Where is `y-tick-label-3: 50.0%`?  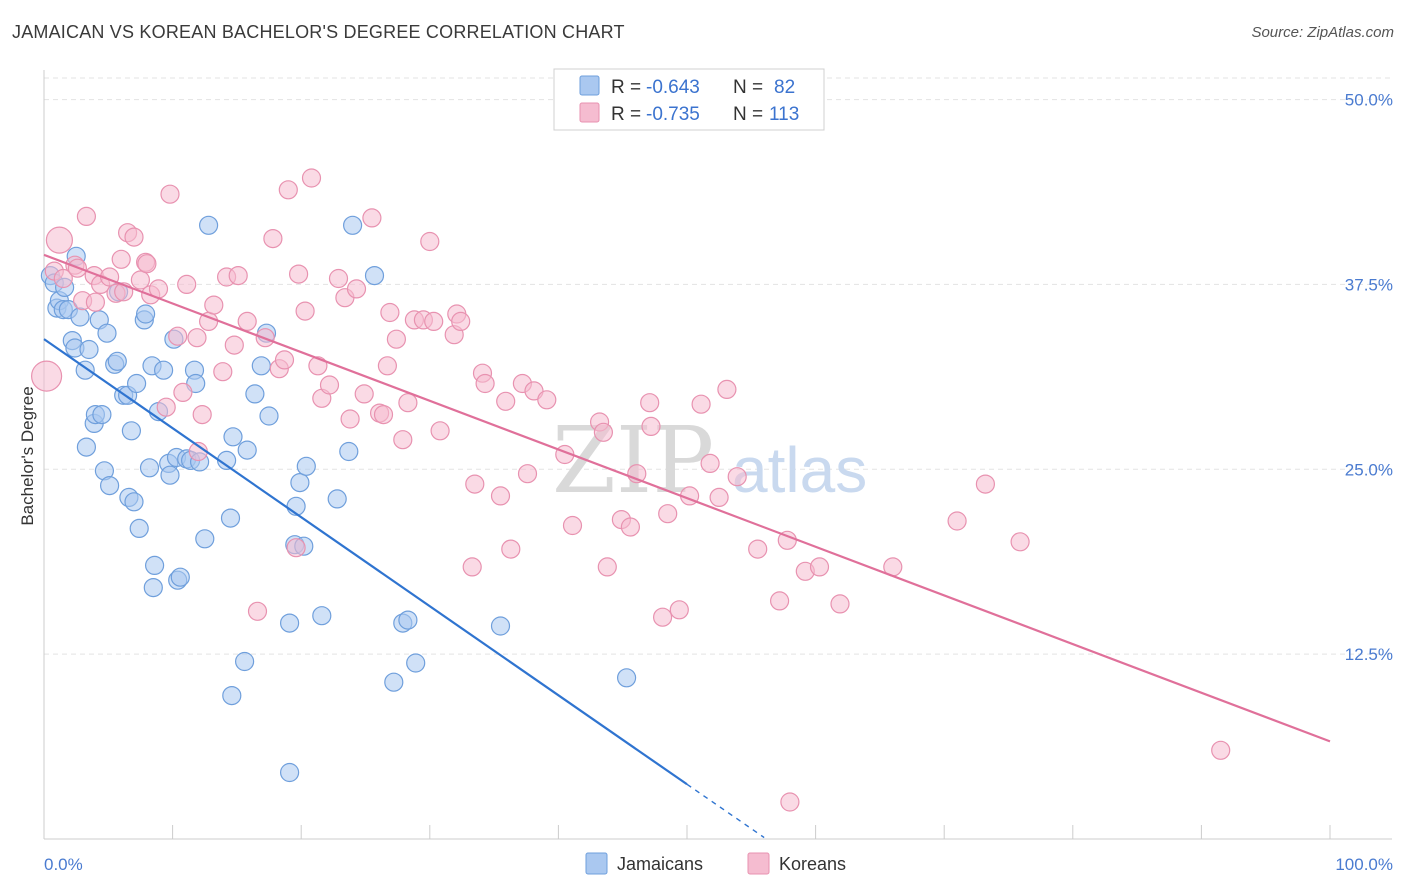
y-tick-label-3: 50.0% is located at coordinates (1369, 100).